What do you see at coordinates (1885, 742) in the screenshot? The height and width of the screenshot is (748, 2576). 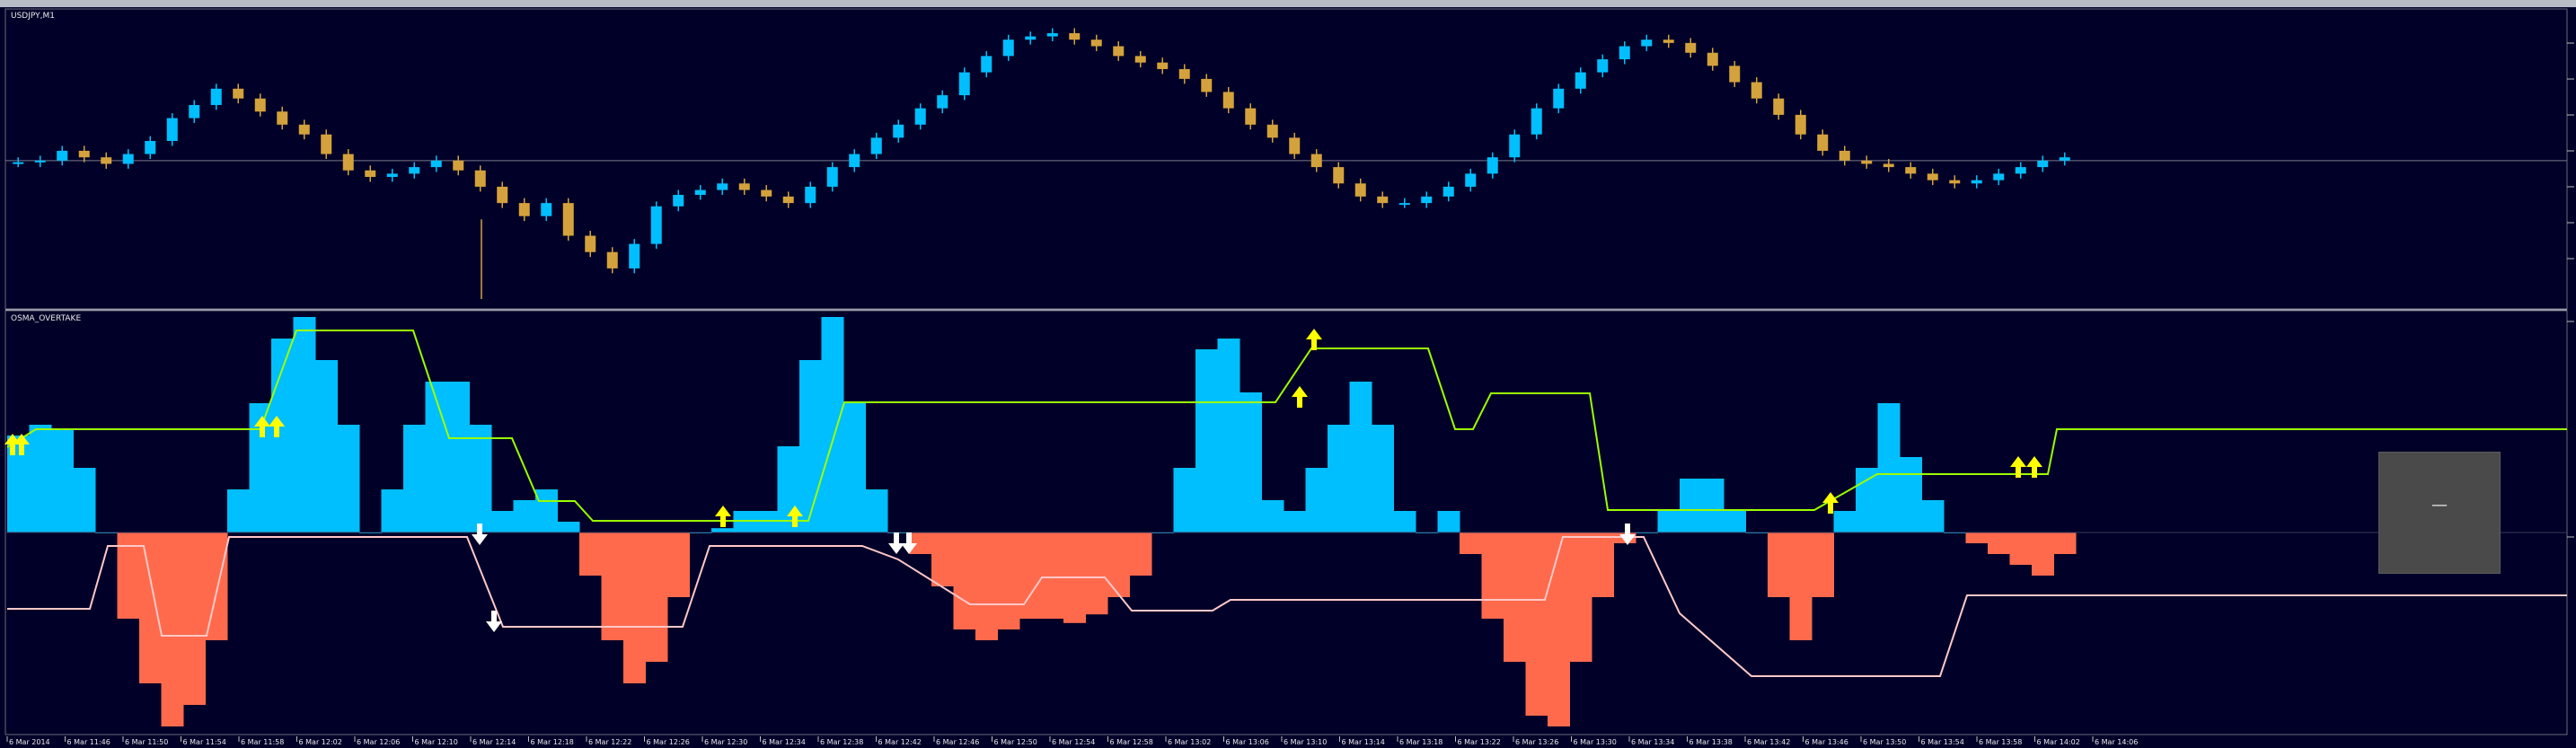 I see `time-label: 6 Mar 13:50` at bounding box center [1885, 742].